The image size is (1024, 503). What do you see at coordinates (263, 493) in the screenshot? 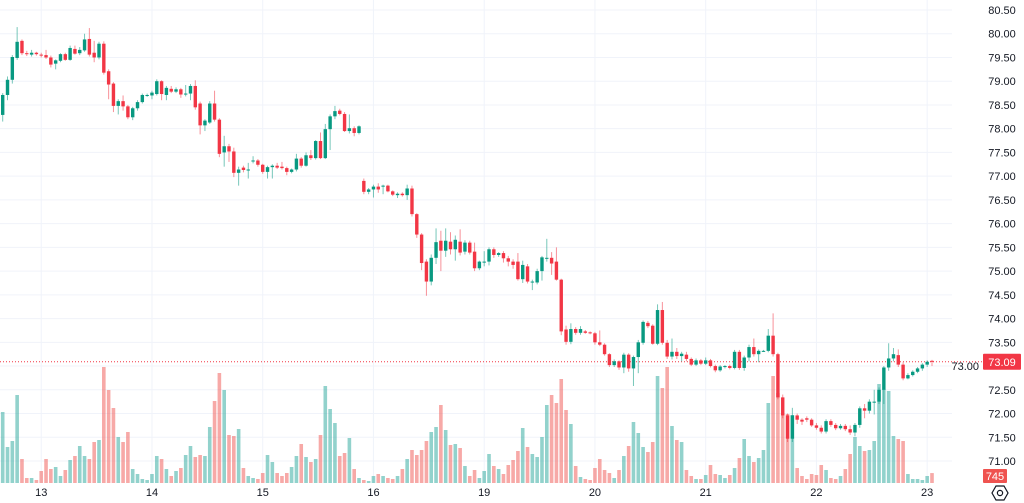
I see `time-tick-label: 15` at bounding box center [263, 493].